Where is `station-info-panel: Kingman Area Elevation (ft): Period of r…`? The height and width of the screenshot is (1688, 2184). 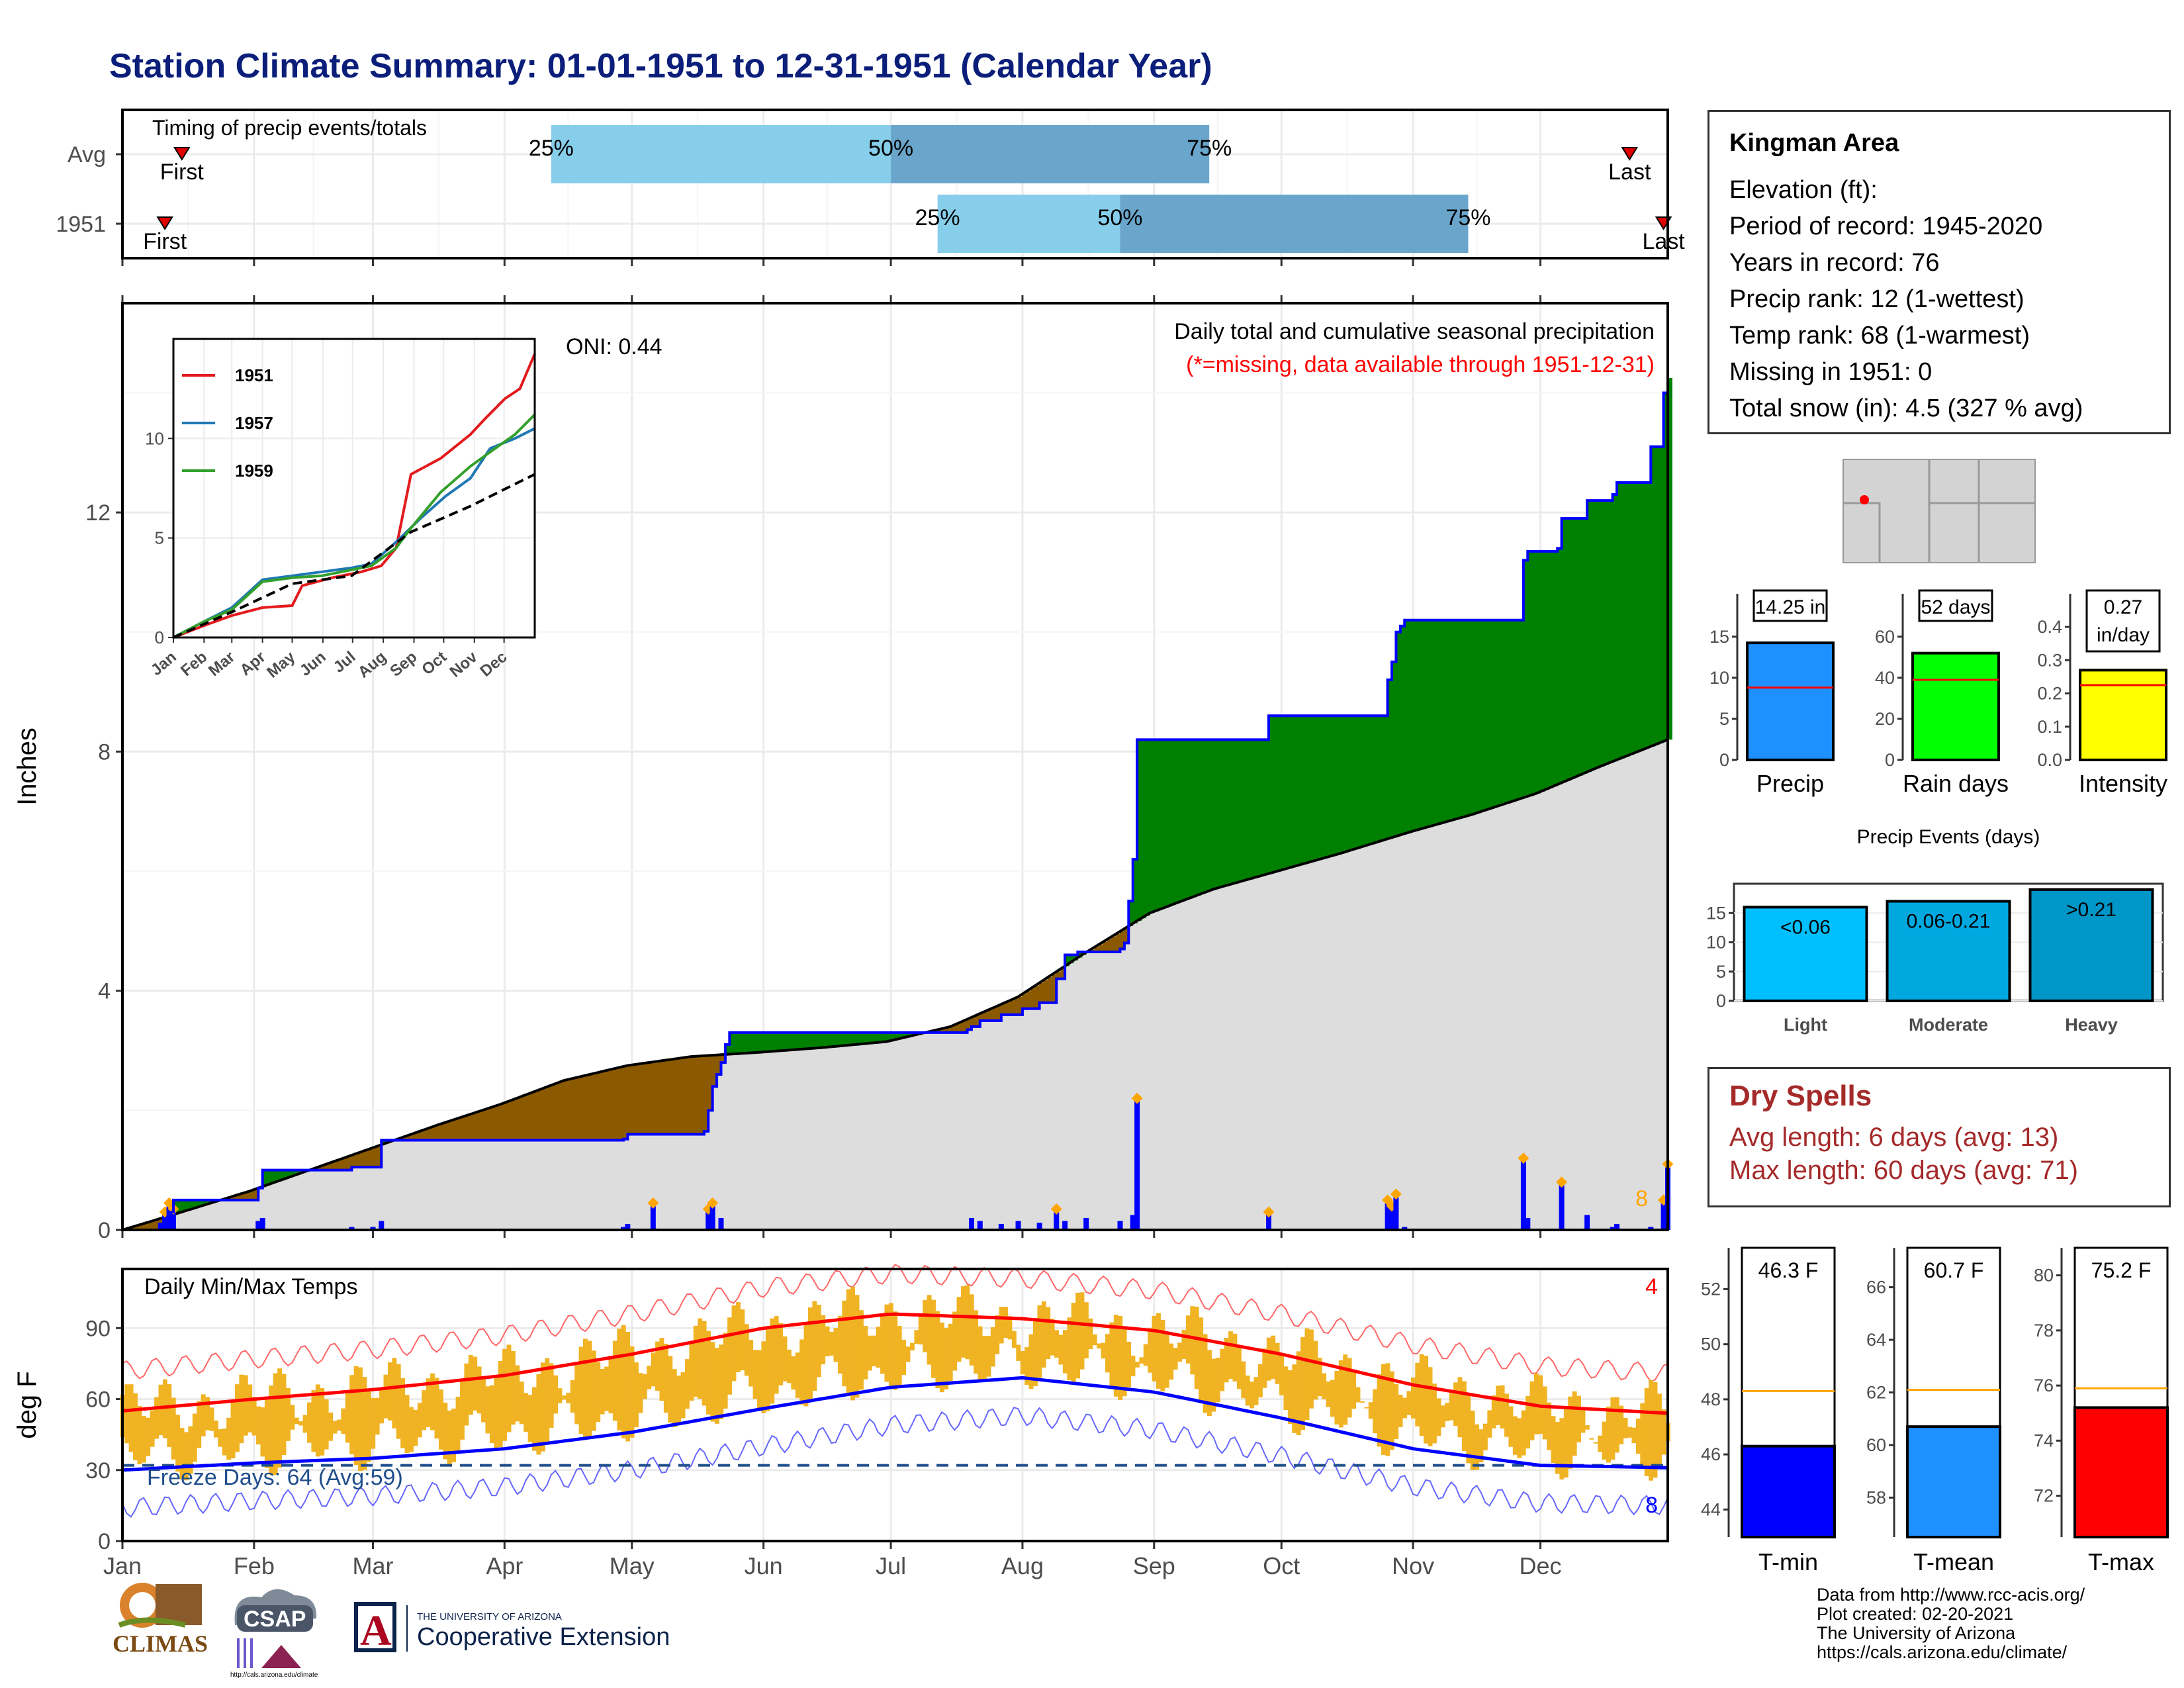
station-info-panel: Kingman Area Elevation (ft): Period of r… is located at coordinates (1939, 272).